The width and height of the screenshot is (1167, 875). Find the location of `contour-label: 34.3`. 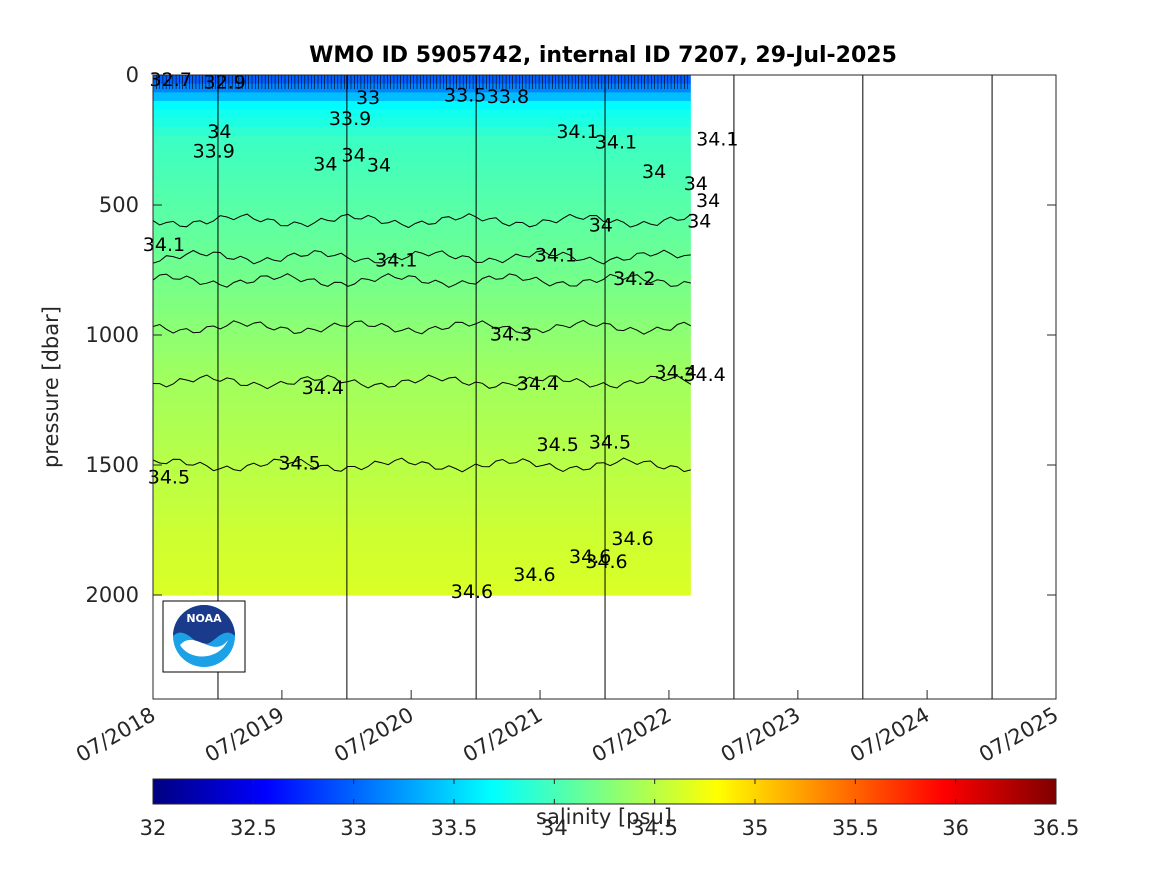

contour-label: 34.3 is located at coordinates (511, 335).